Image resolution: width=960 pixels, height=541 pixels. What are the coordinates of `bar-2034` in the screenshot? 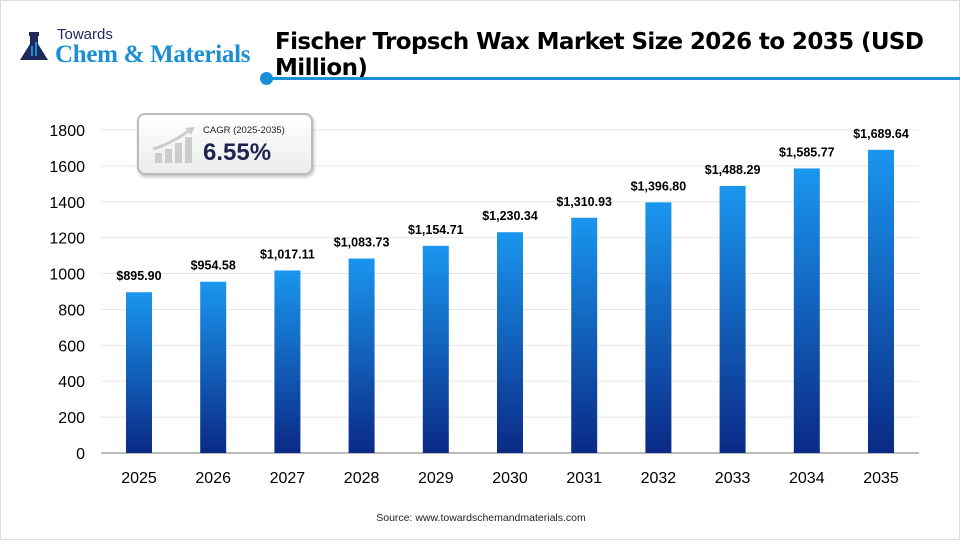 It's located at (806, 310).